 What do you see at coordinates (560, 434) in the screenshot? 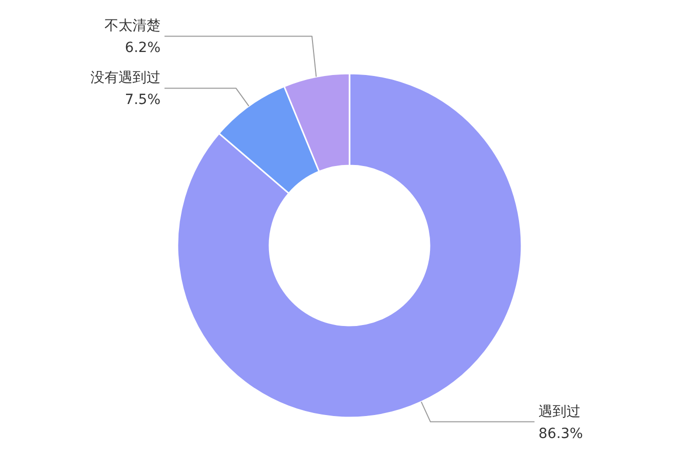
I see `data-label: 86.3%` at bounding box center [560, 434].